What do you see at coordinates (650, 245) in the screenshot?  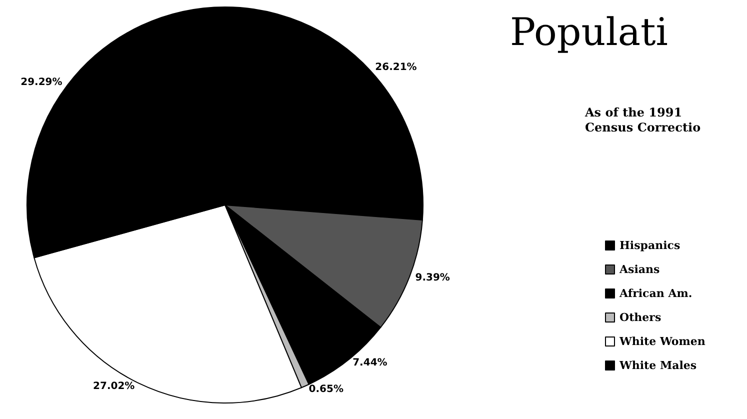 I see `legend-label: Hispanics` at bounding box center [650, 245].